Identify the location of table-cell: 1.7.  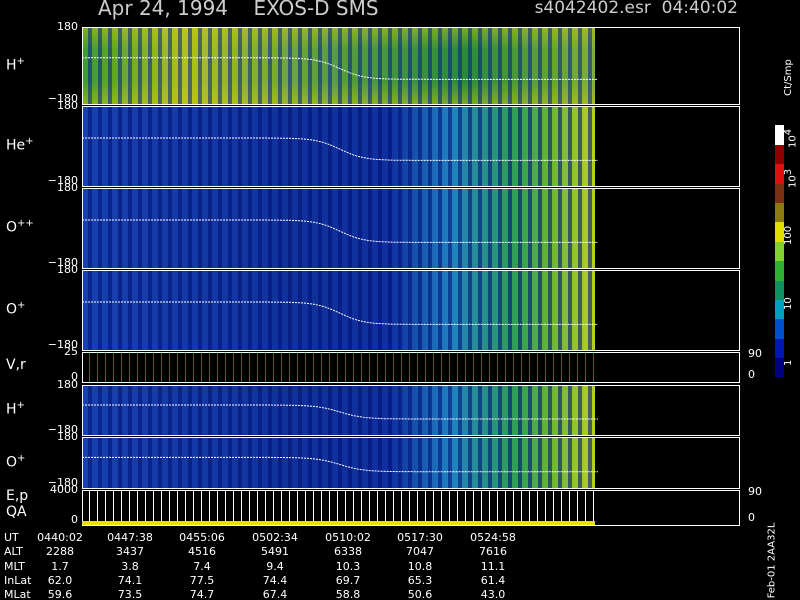
(60, 566).